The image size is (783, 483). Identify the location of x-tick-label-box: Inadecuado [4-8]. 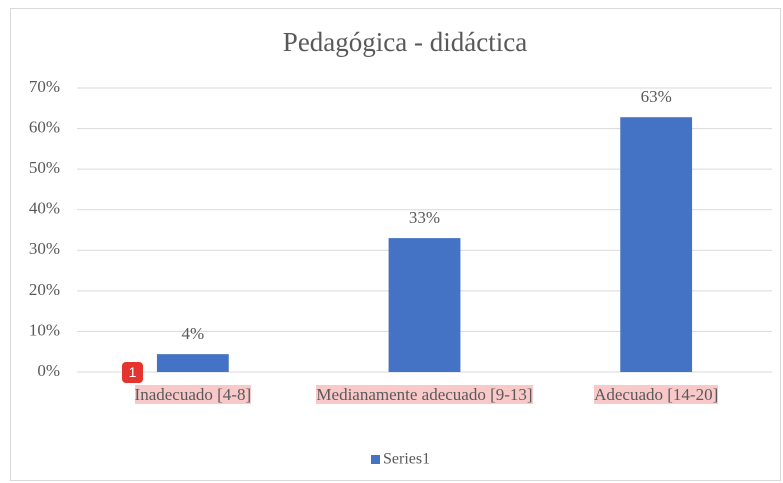
(193, 395).